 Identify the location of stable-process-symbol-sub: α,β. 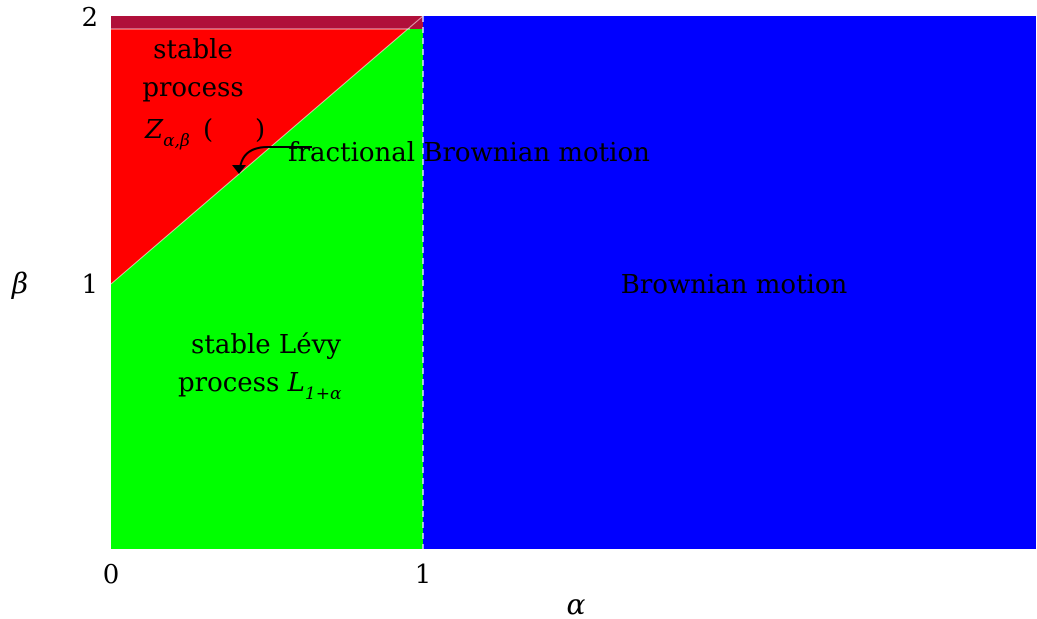
(176, 141).